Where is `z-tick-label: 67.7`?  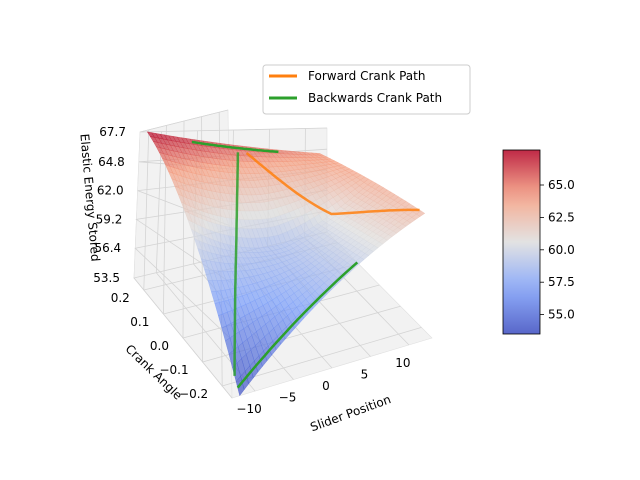 z-tick-label: 67.7 is located at coordinates (112, 132).